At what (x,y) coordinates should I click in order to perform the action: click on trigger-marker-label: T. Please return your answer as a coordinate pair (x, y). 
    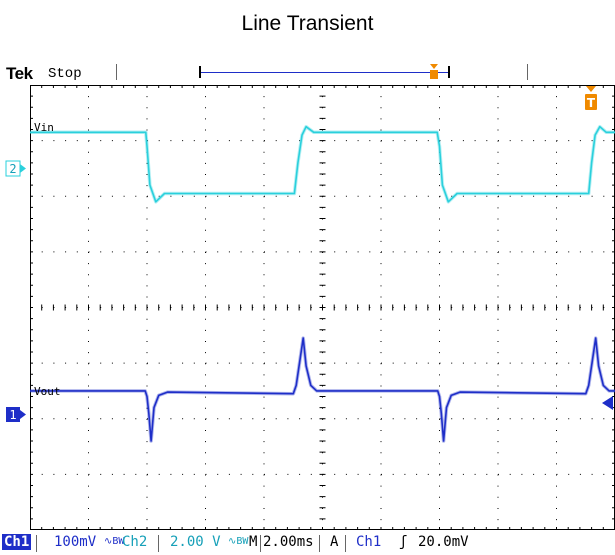
    Looking at the image, I should click on (591, 103).